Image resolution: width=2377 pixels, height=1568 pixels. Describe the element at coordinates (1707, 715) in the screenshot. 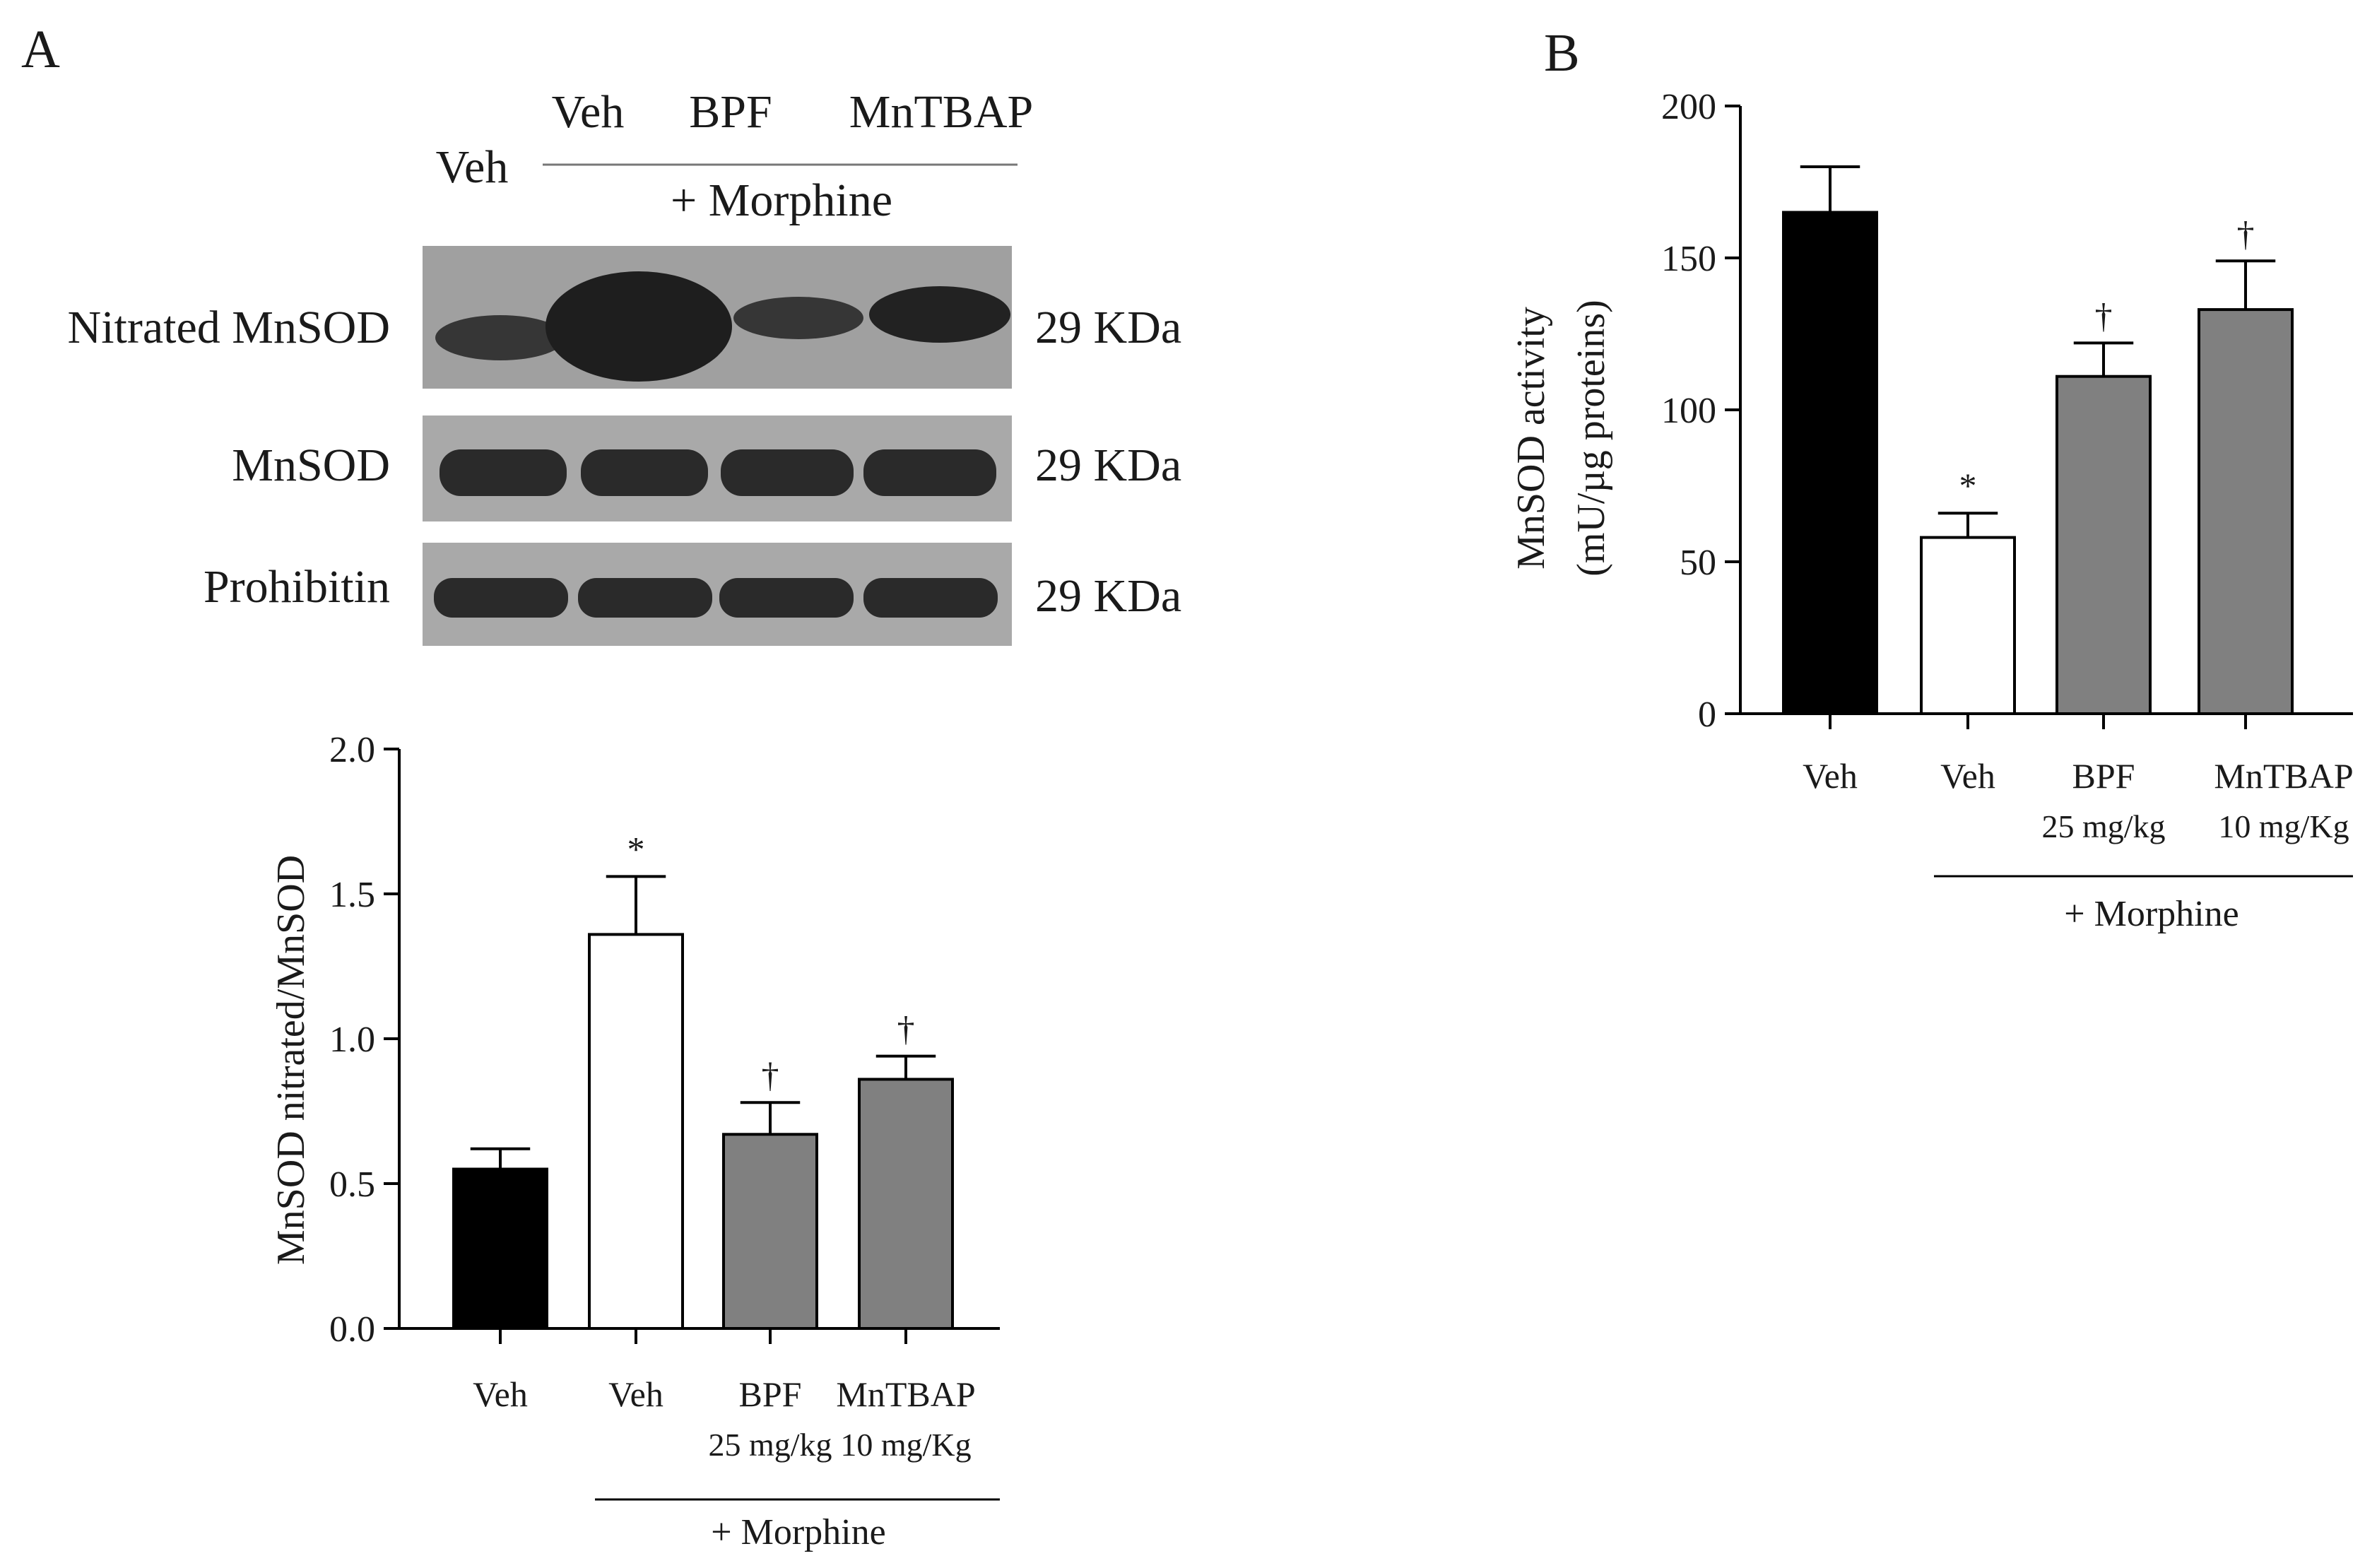

I see `chart-b-y-tick-label: 0` at that location.